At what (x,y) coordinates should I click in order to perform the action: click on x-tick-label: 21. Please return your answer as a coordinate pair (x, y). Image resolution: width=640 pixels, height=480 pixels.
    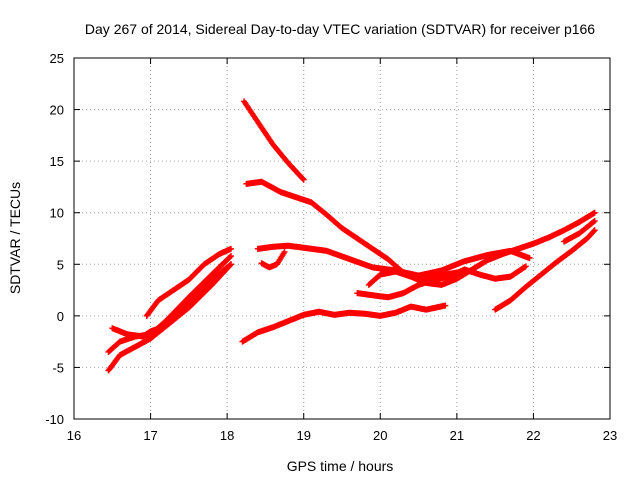
    Looking at the image, I should click on (457, 435).